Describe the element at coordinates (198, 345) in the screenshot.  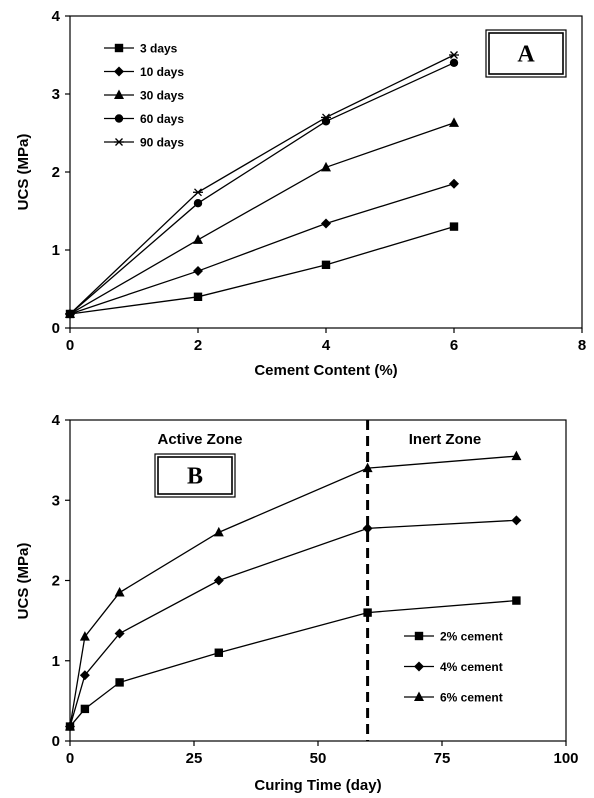
I see `x-tick-label: 2` at that location.